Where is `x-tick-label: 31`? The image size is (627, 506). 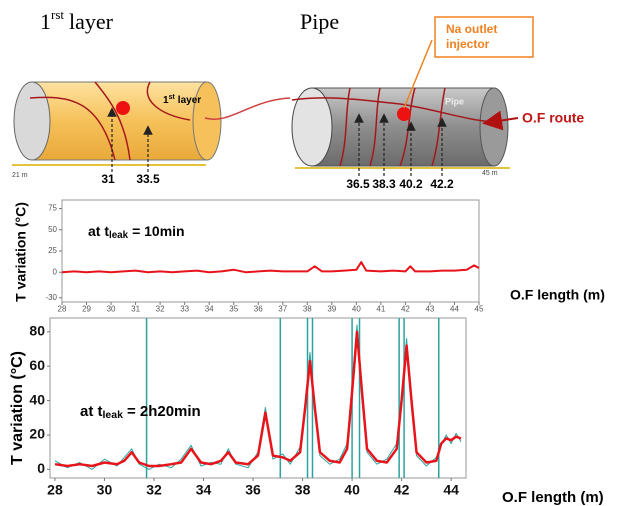
x-tick-label: 31 is located at coordinates (135, 308).